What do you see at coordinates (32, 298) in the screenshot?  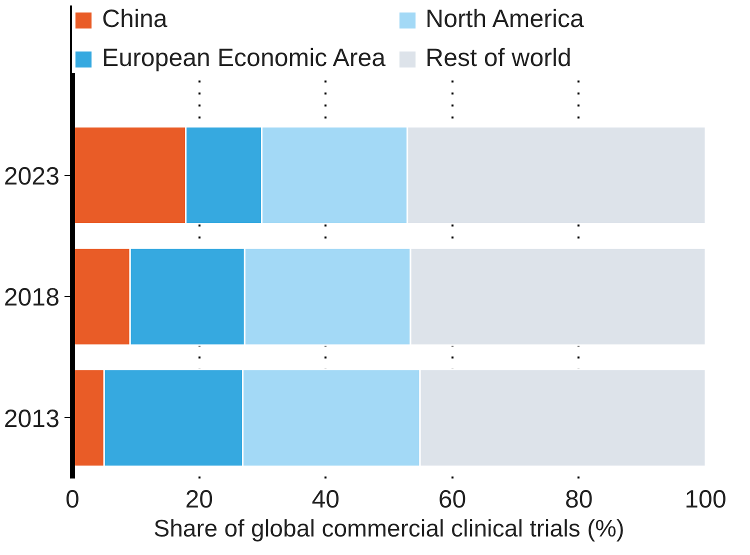 I see `y-tick-label: 2018` at bounding box center [32, 298].